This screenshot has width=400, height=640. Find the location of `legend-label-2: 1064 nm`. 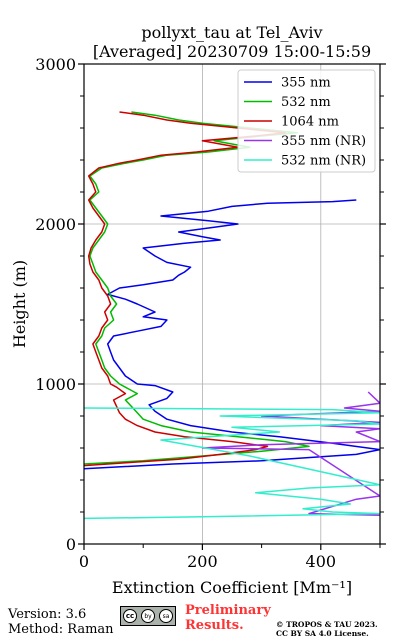

legend-label-2: 1064 nm is located at coordinates (310, 122).